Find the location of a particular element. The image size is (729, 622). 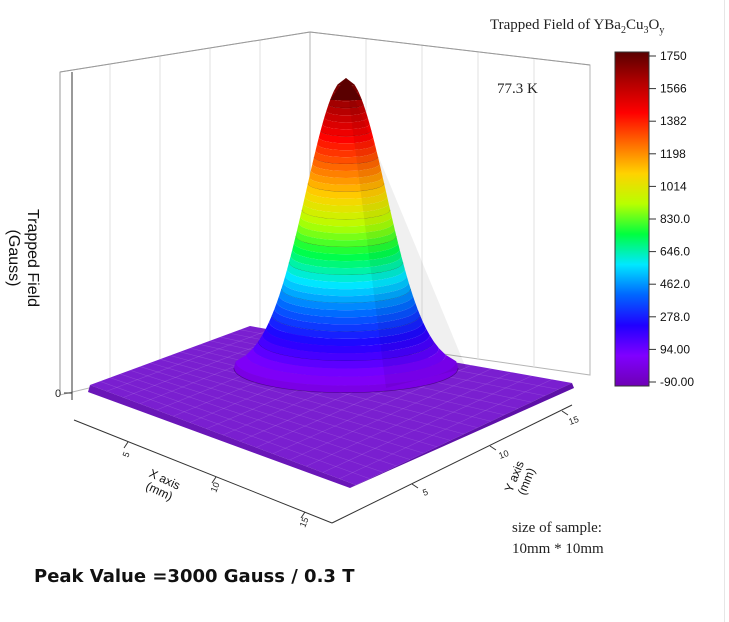

colorbar-tick-label: 646.0 is located at coordinates (675, 252).